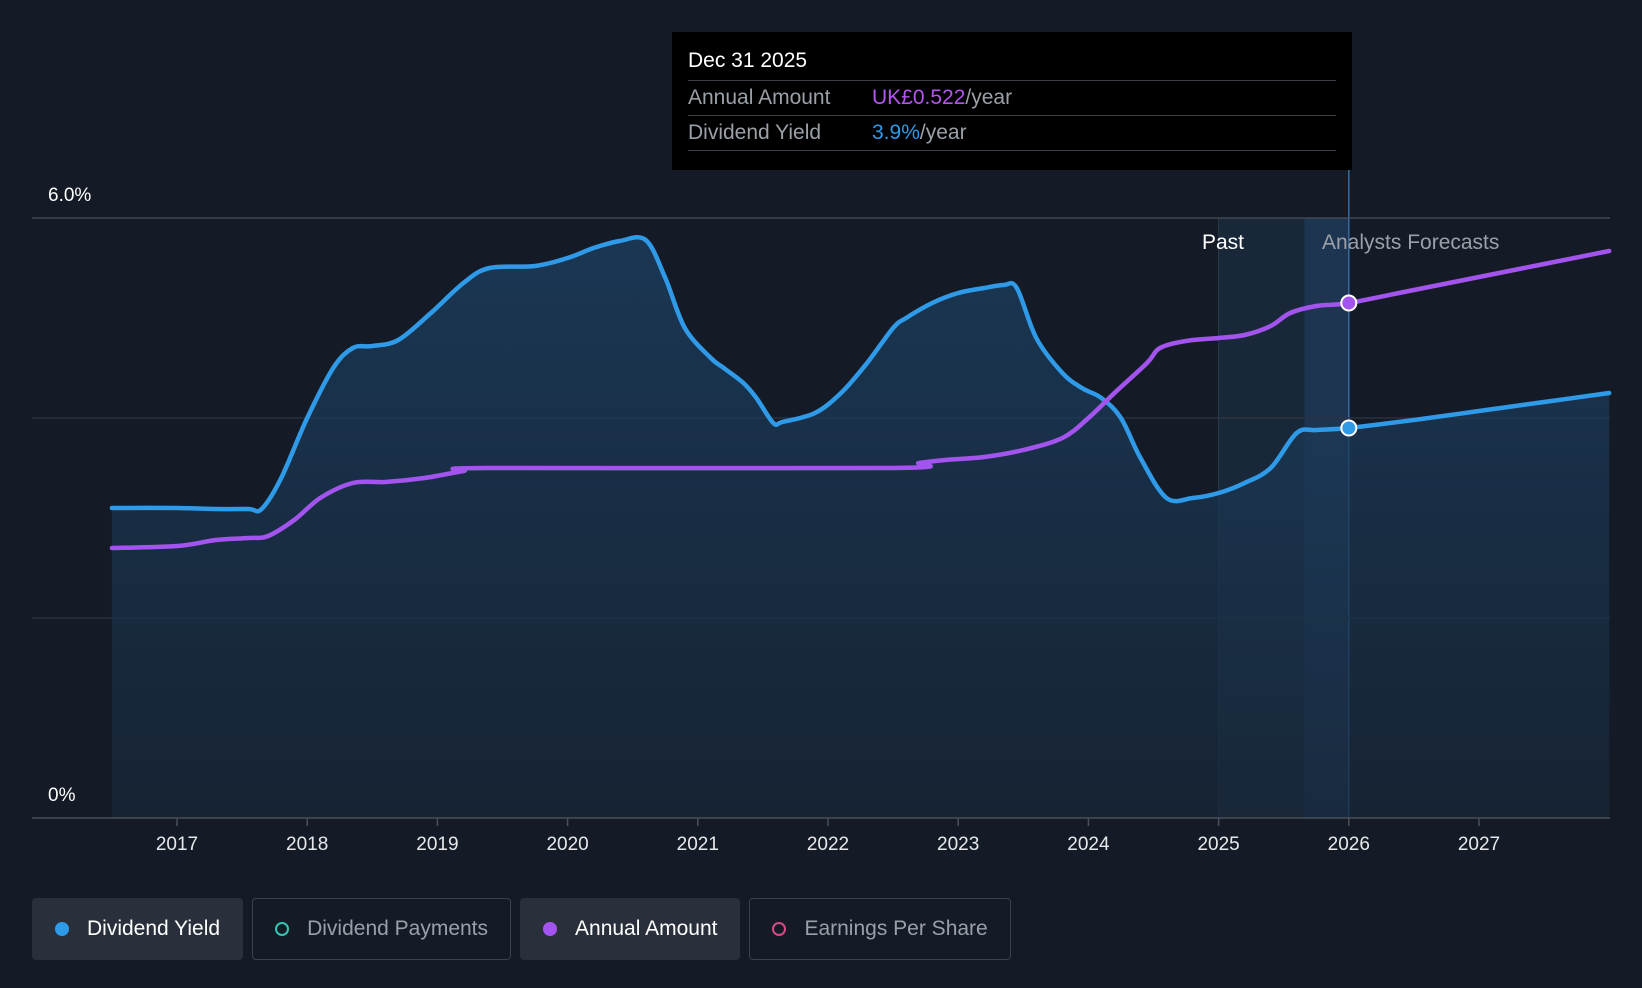 This screenshot has width=1642, height=988. Describe the element at coordinates (1218, 844) in the screenshot. I see `x-tick-label: 2025` at that location.